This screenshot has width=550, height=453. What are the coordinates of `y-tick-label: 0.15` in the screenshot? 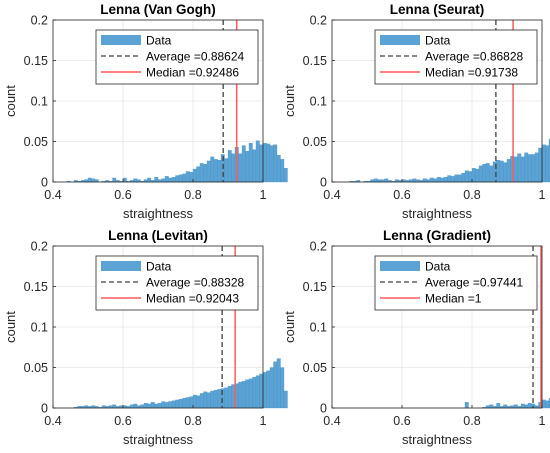 It's located at (315, 287).